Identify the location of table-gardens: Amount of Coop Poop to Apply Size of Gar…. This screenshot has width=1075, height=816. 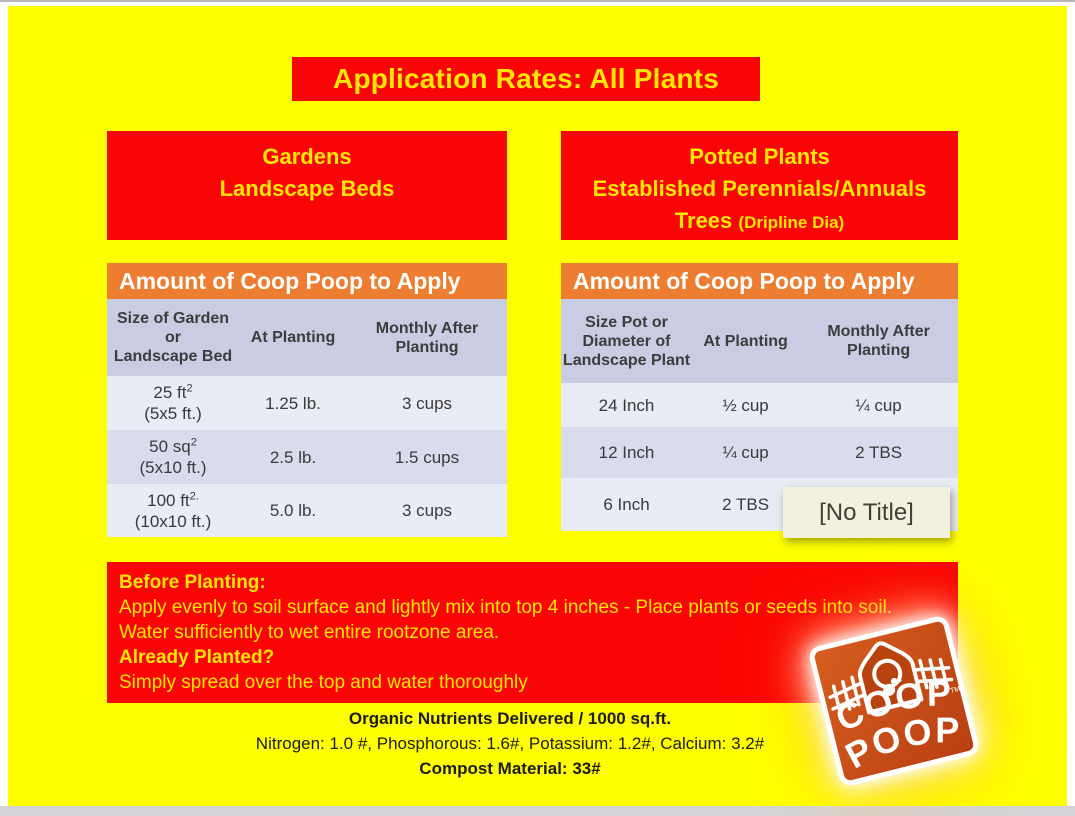
(307, 400).